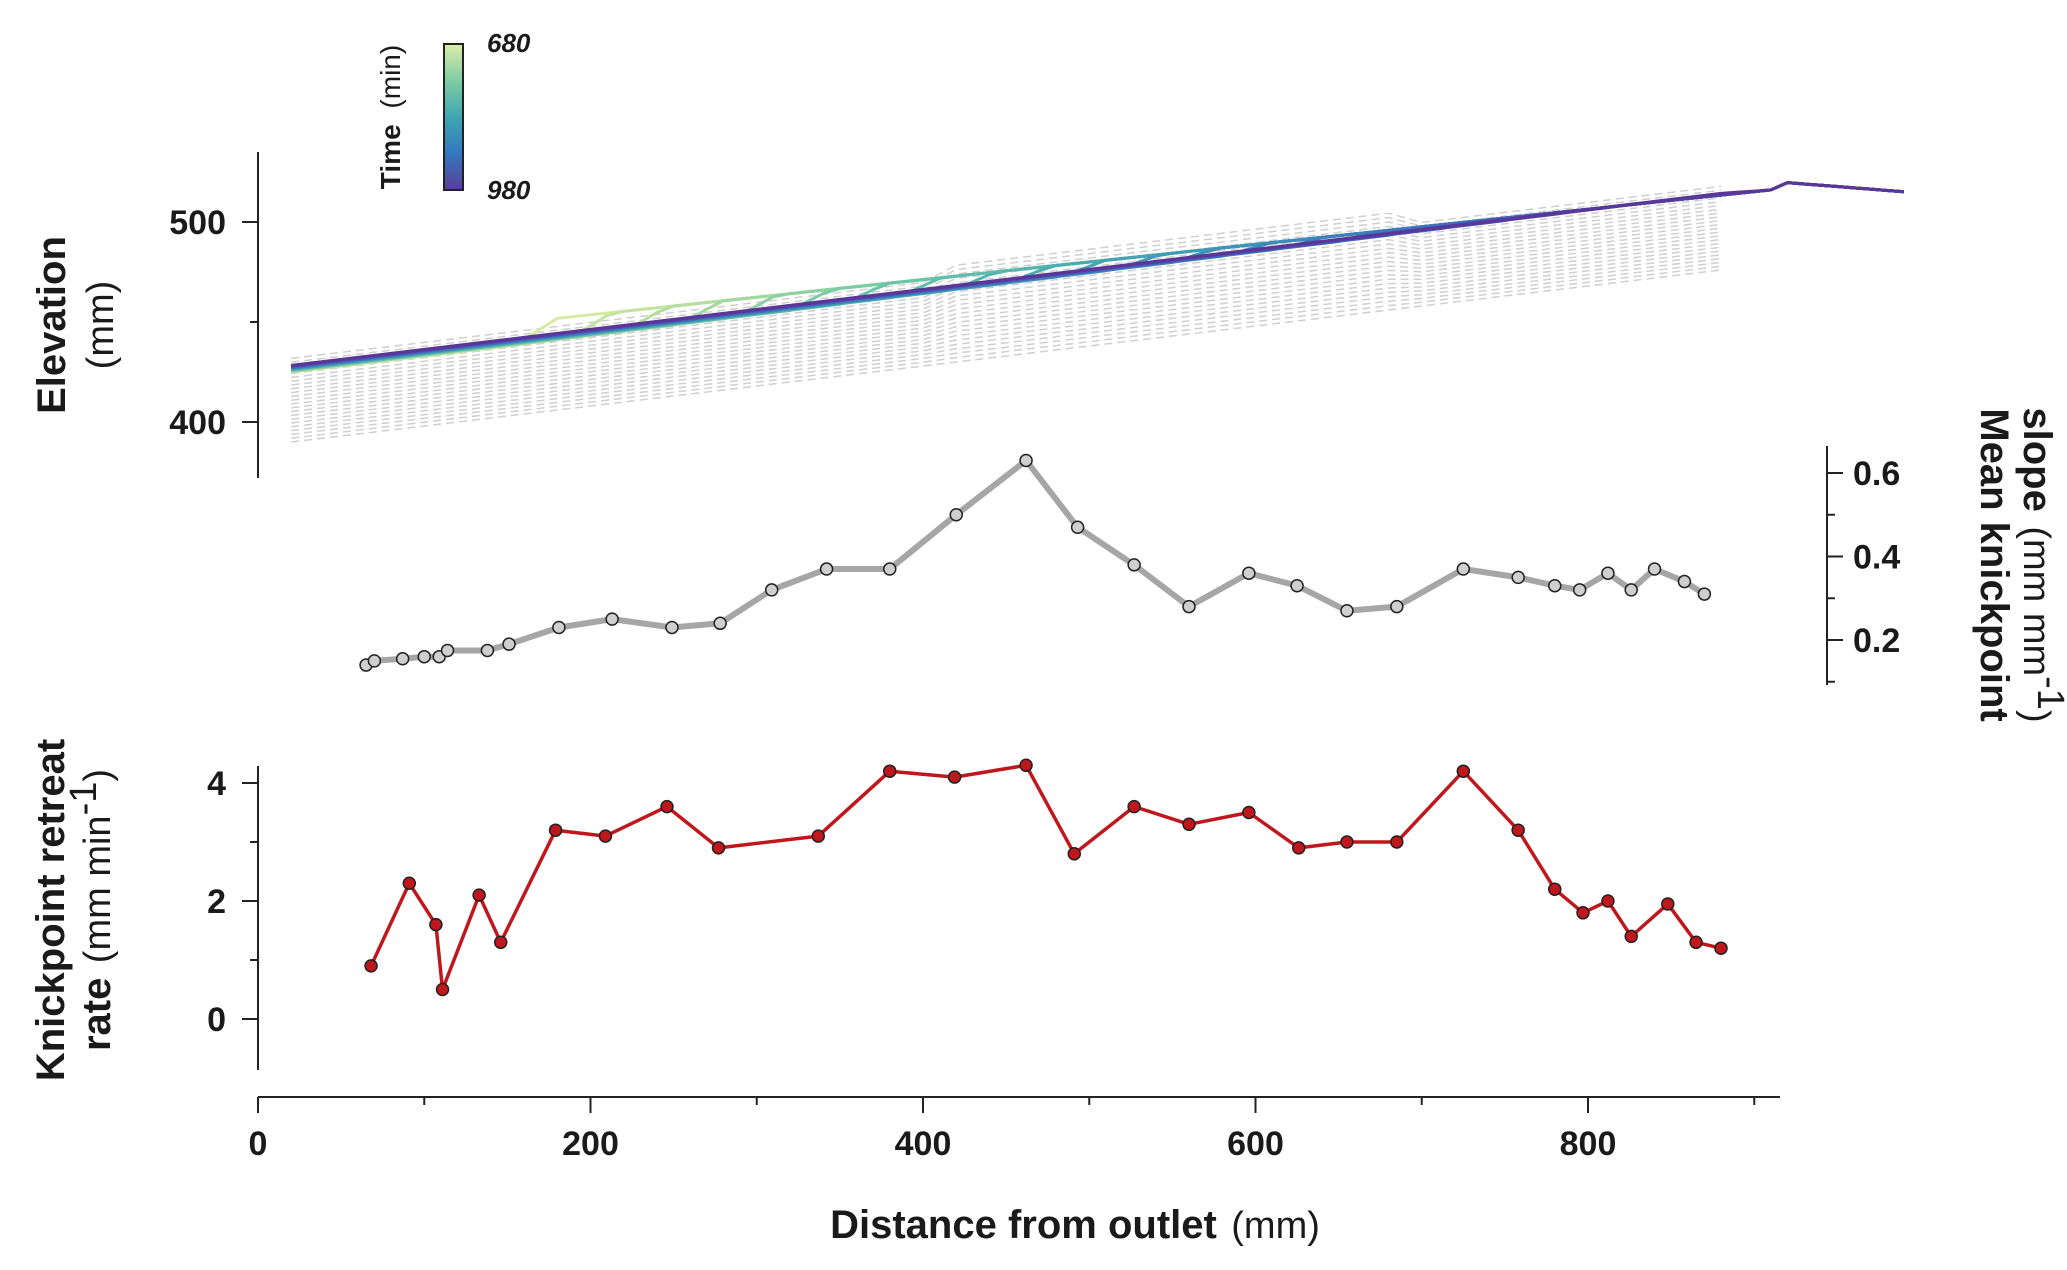  I want to click on retreat-tick-label: 4, so click(216, 784).